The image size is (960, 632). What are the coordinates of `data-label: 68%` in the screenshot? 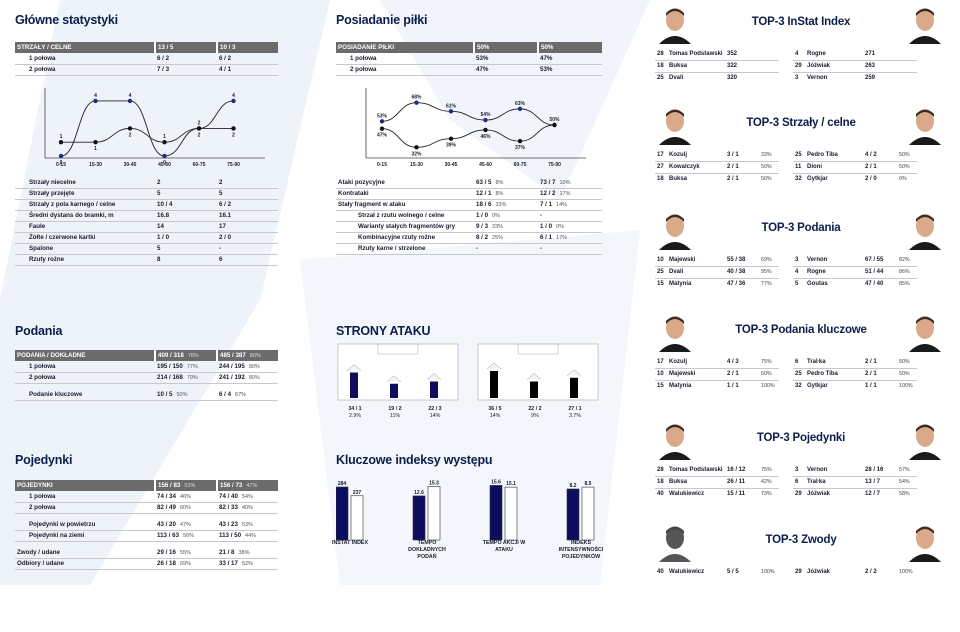 It's located at (416, 98).